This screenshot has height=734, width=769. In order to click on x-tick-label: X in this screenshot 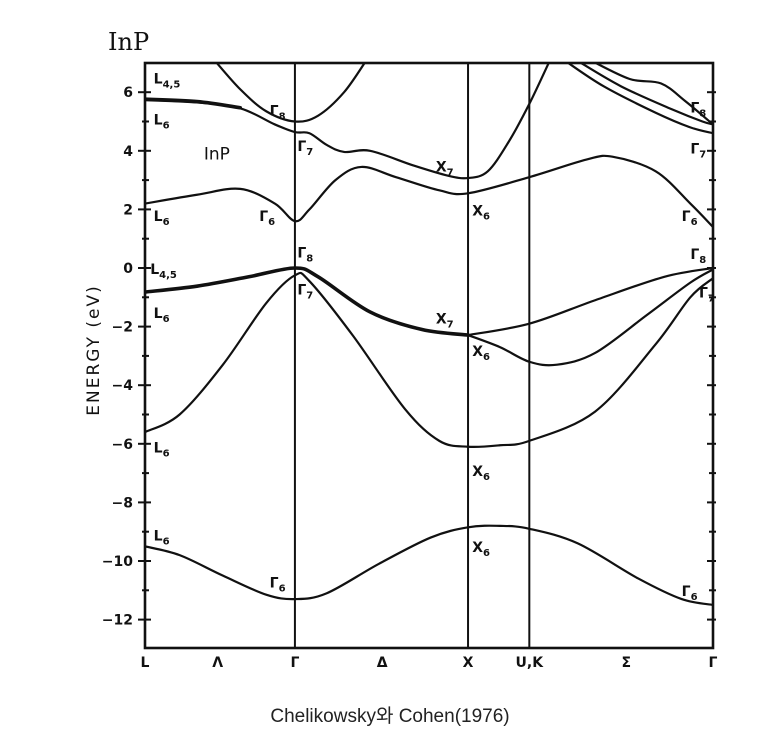, I will do `click(468, 663)`.